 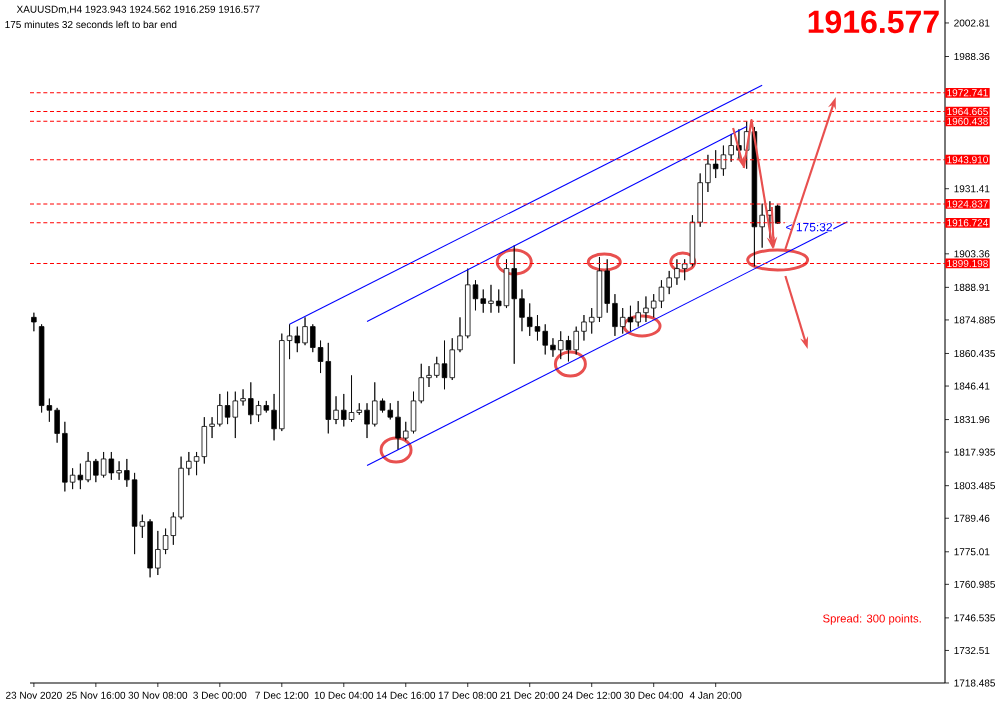 I want to click on x-tick-label: 10 Dec 04:00, so click(x=344, y=695).